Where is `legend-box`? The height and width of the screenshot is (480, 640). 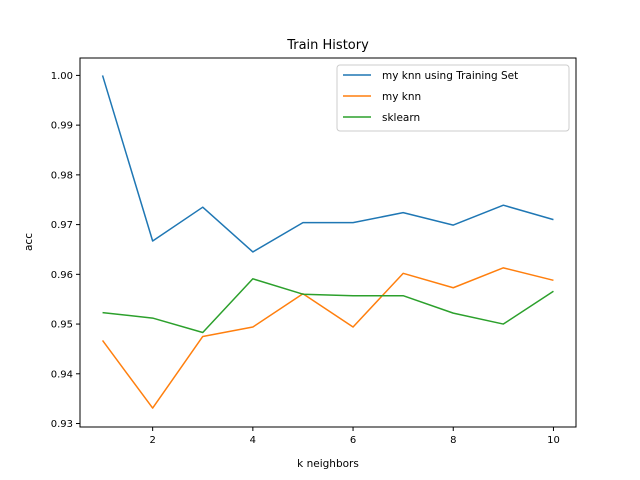 legend-box is located at coordinates (453, 98).